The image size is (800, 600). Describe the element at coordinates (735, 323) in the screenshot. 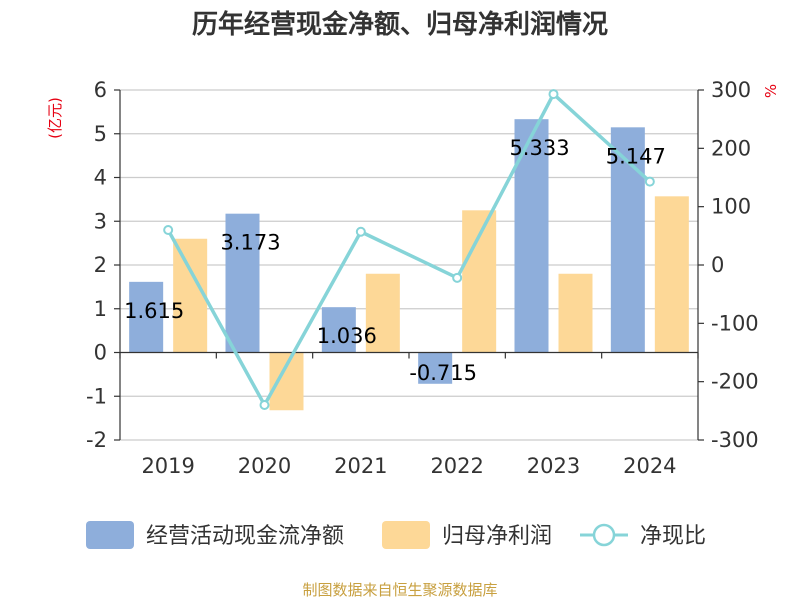

I see `right-tick-label: -100` at that location.